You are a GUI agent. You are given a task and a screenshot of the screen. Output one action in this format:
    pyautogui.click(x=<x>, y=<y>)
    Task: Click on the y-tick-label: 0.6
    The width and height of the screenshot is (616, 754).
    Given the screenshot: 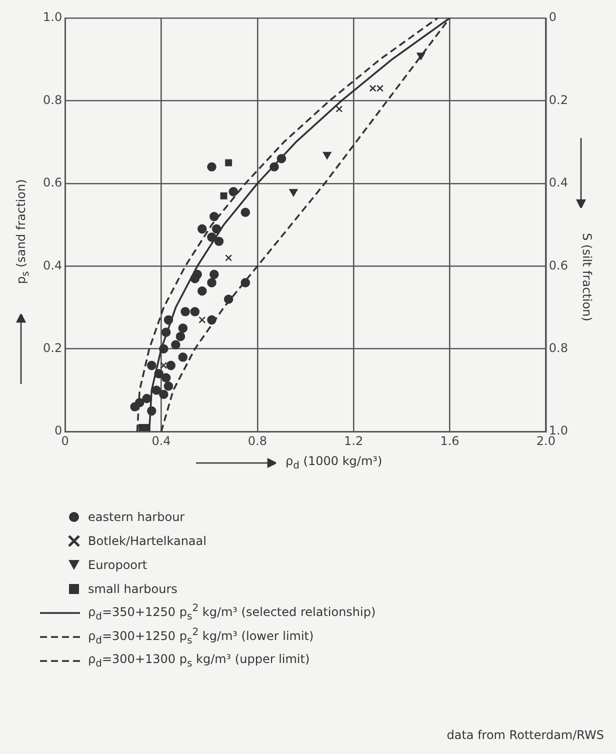 What is the action you would take?
    pyautogui.click(x=52, y=183)
    